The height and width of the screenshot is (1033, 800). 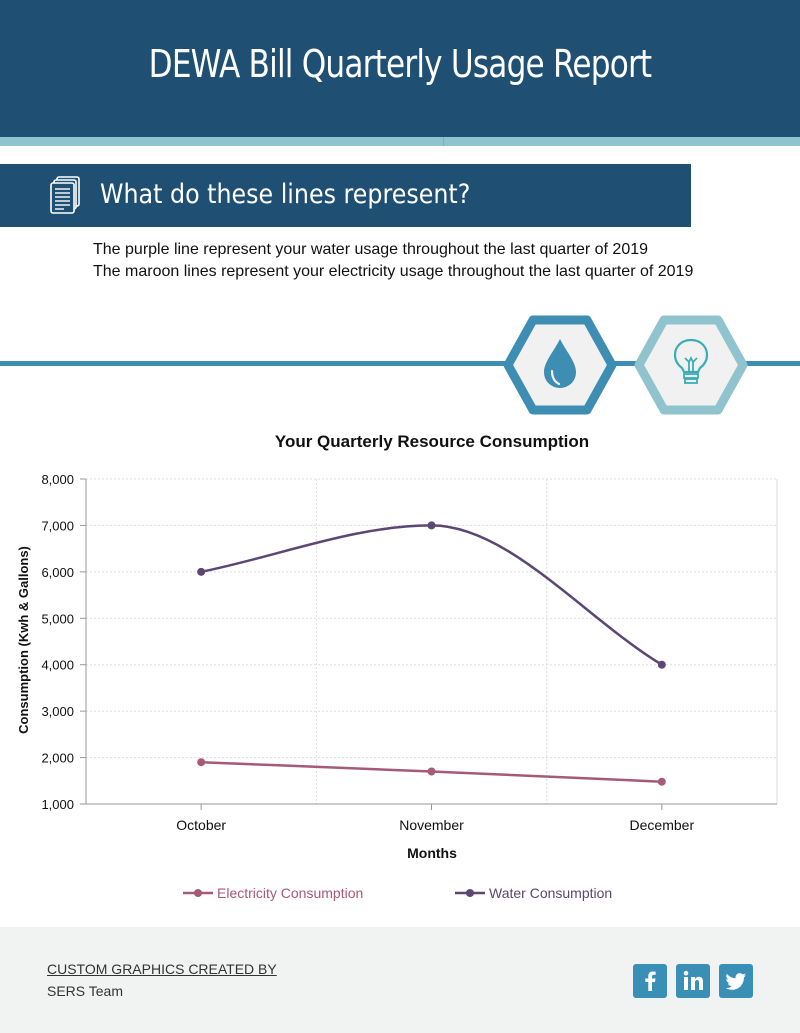 What do you see at coordinates (432, 853) in the screenshot?
I see `x-axis-label: Months` at bounding box center [432, 853].